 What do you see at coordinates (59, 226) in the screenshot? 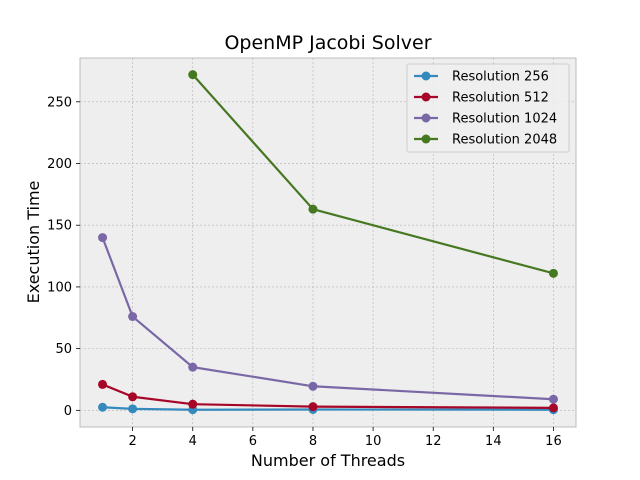
I see `y-tick-label: 150` at bounding box center [59, 226].